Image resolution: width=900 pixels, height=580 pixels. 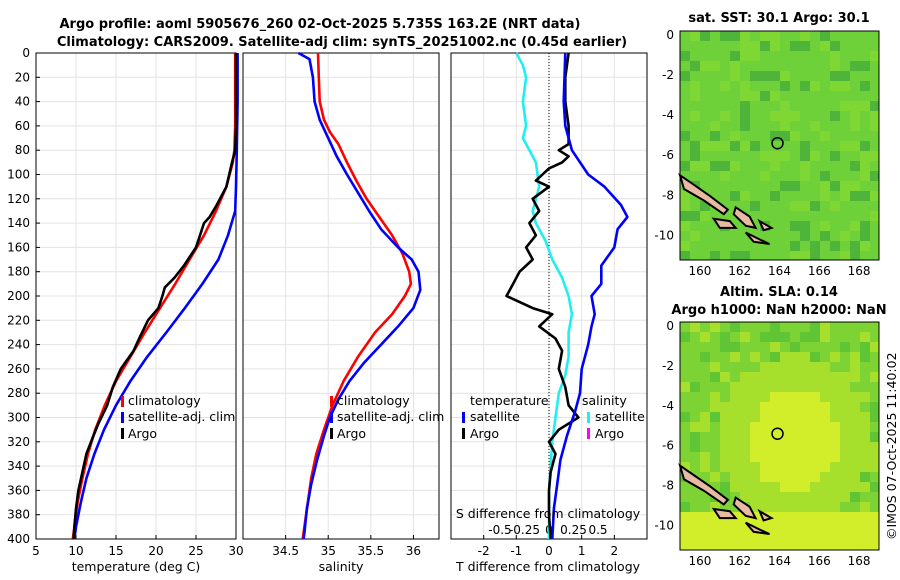 What do you see at coordinates (285, 551) in the screenshot?
I see `x-tick-label: 34.5` at bounding box center [285, 551].